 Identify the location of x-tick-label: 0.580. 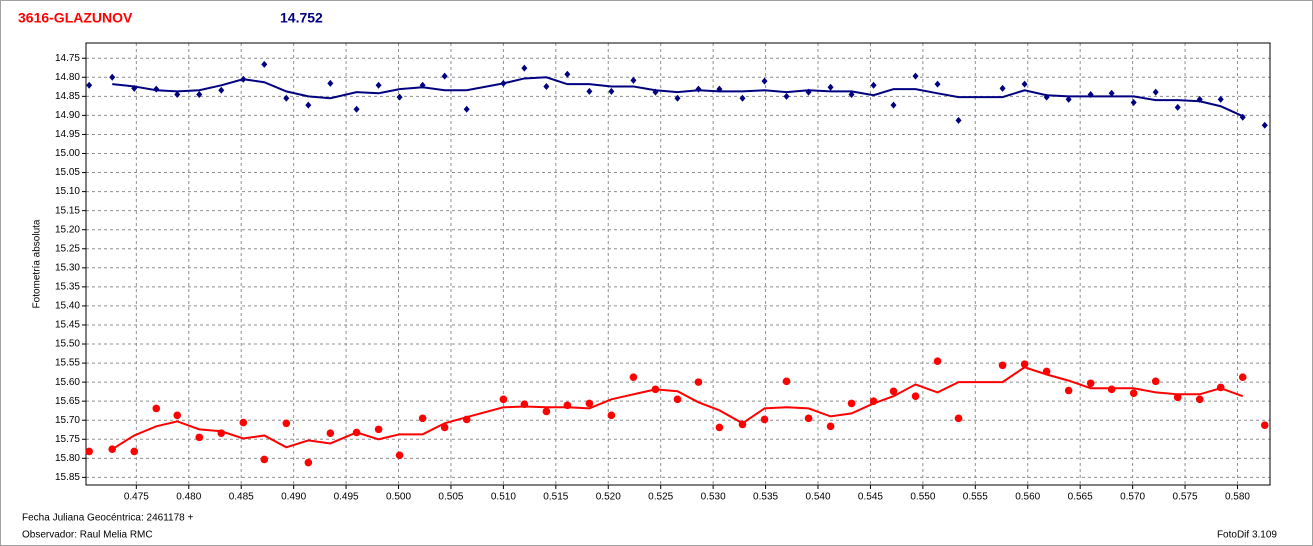
(1237, 497).